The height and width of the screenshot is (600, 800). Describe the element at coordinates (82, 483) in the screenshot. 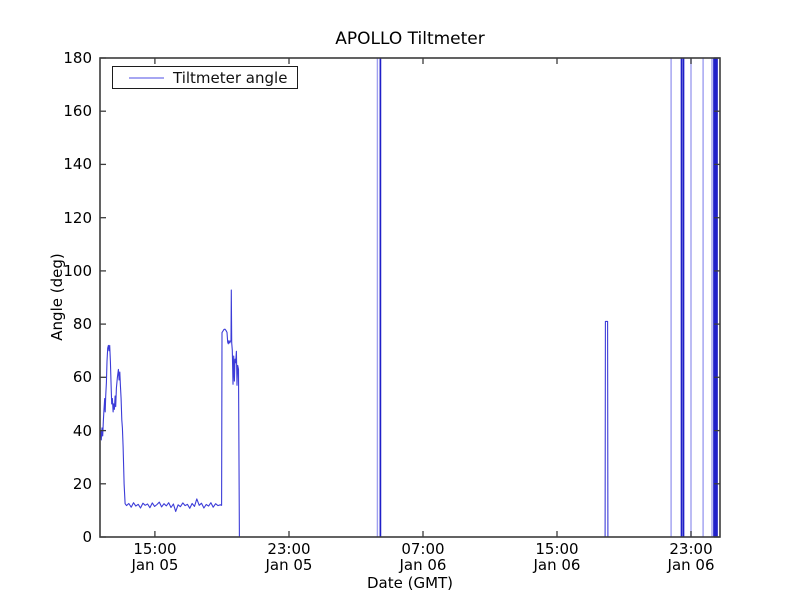

I see `y-tick-label: 20` at that location.